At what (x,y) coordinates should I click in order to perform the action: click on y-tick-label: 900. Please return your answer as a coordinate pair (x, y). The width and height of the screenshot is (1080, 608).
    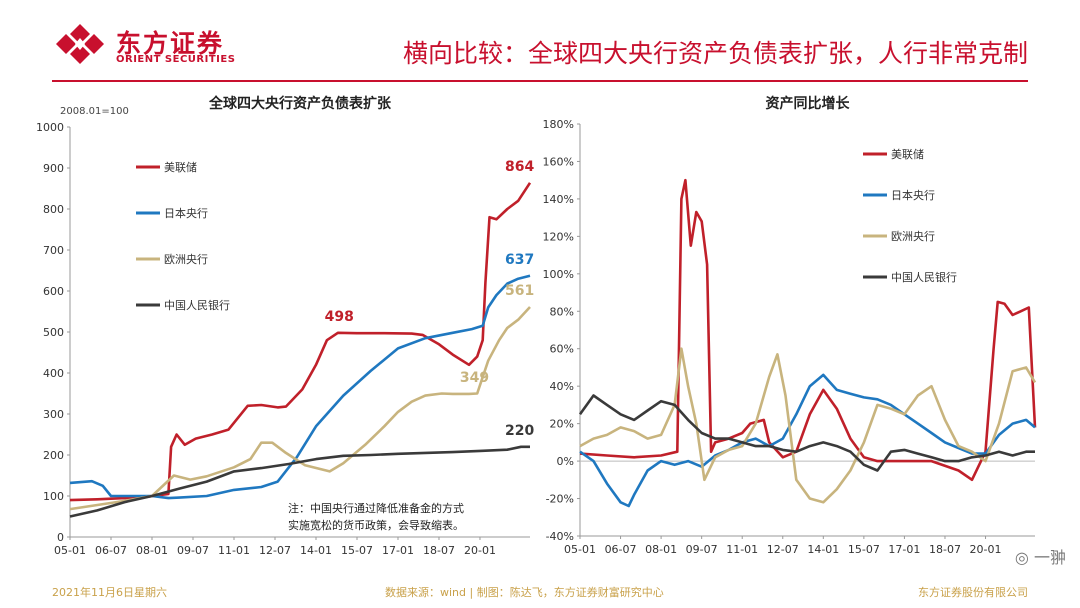
    Looking at the image, I should click on (53, 168).